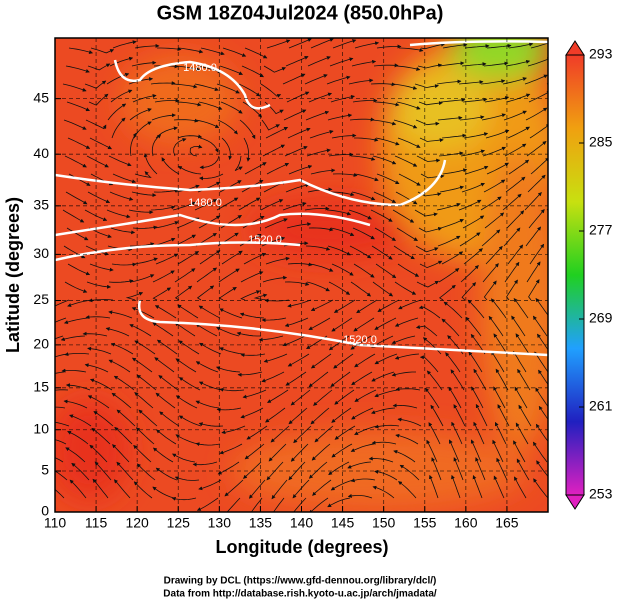  Describe the element at coordinates (589, 275) in the screenshot. I see `colorbar: 253 261 269 277 285 293` at that location.